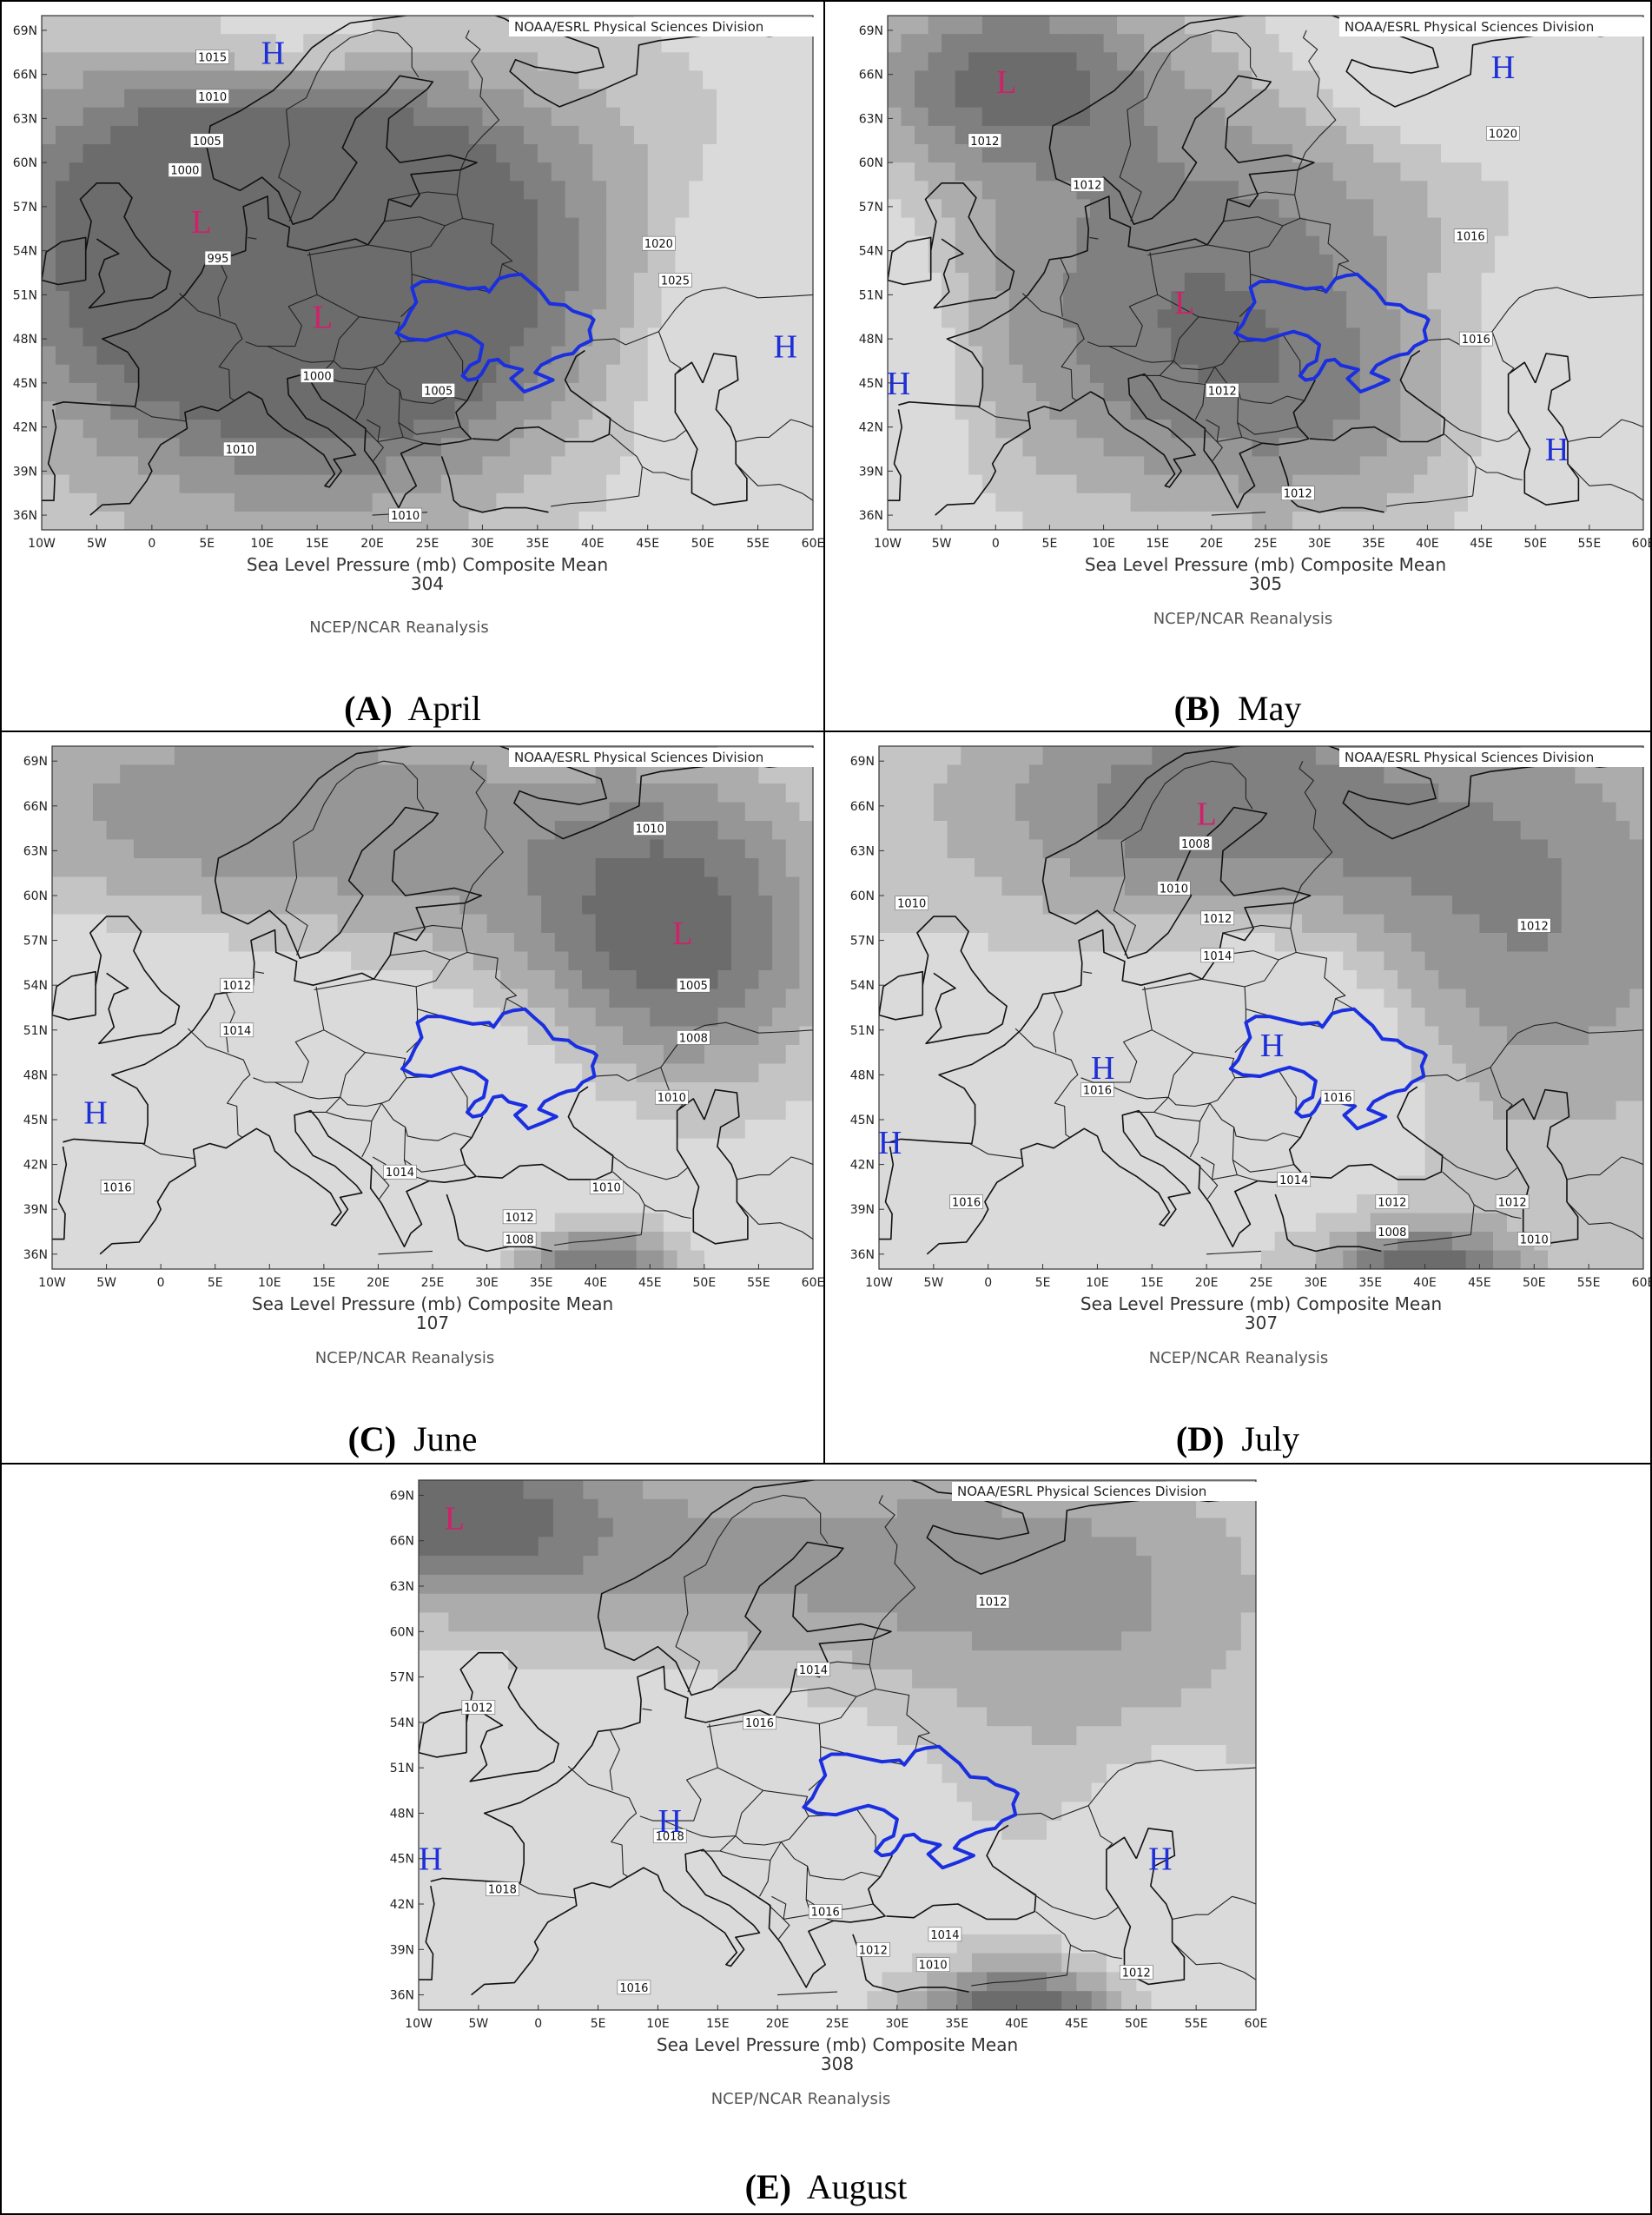  Describe the element at coordinates (185, 169) in the screenshot. I see `contour-label-box` at that location.